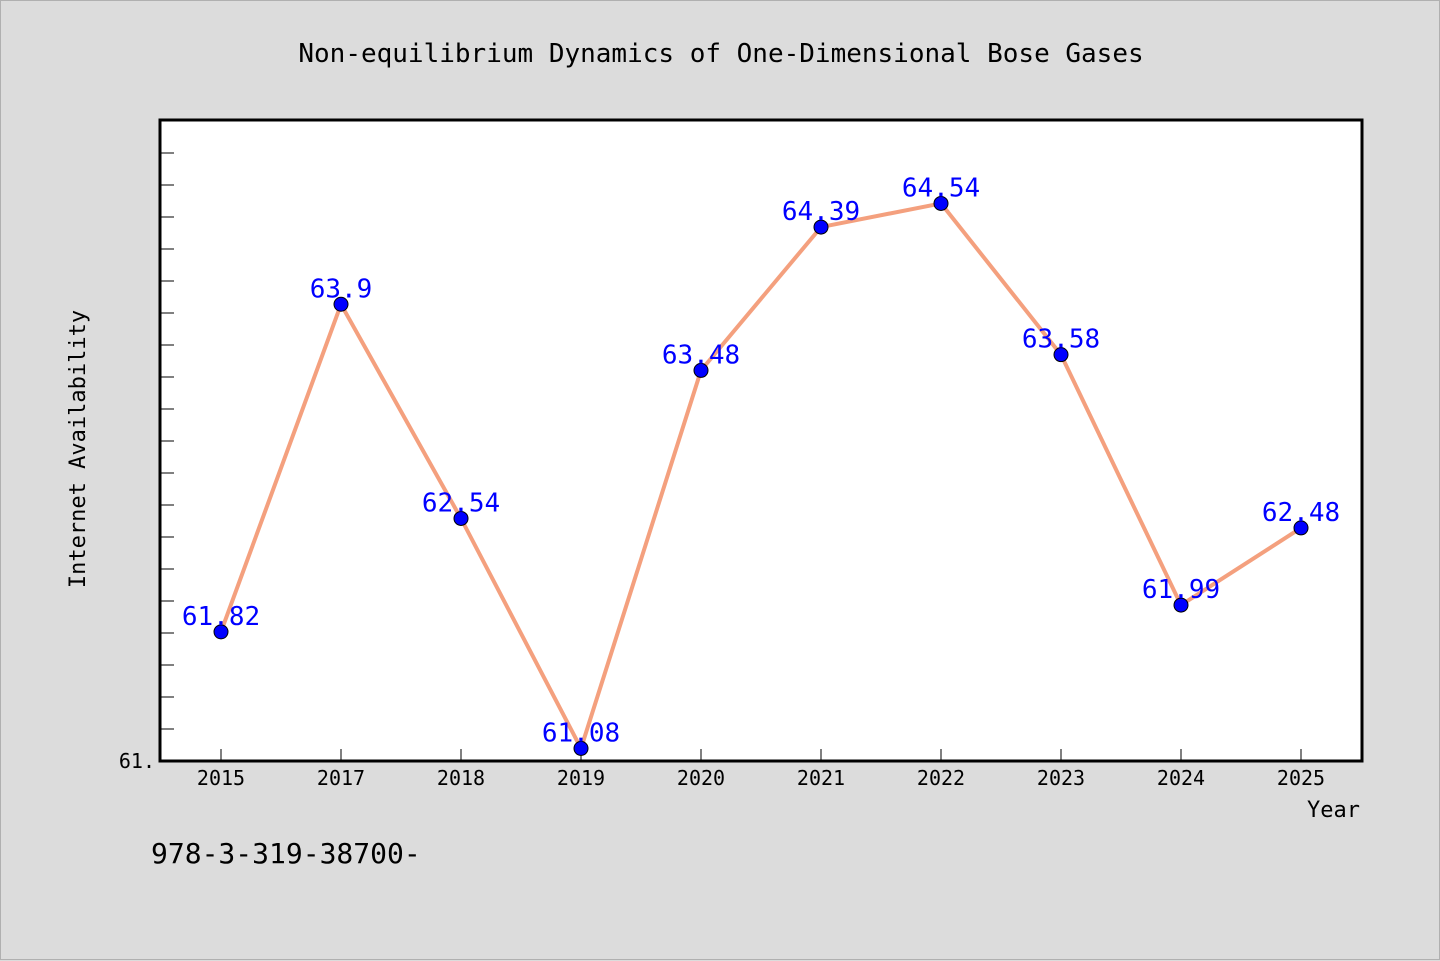 The width and height of the screenshot is (1440, 961). I want to click on data-label: 63.9, so click(341, 289).